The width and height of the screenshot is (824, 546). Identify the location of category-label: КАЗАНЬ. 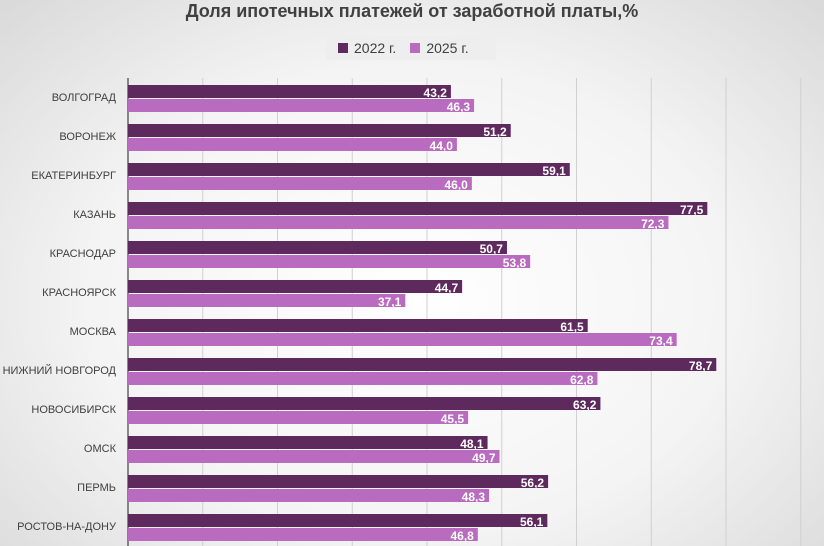
(94, 215).